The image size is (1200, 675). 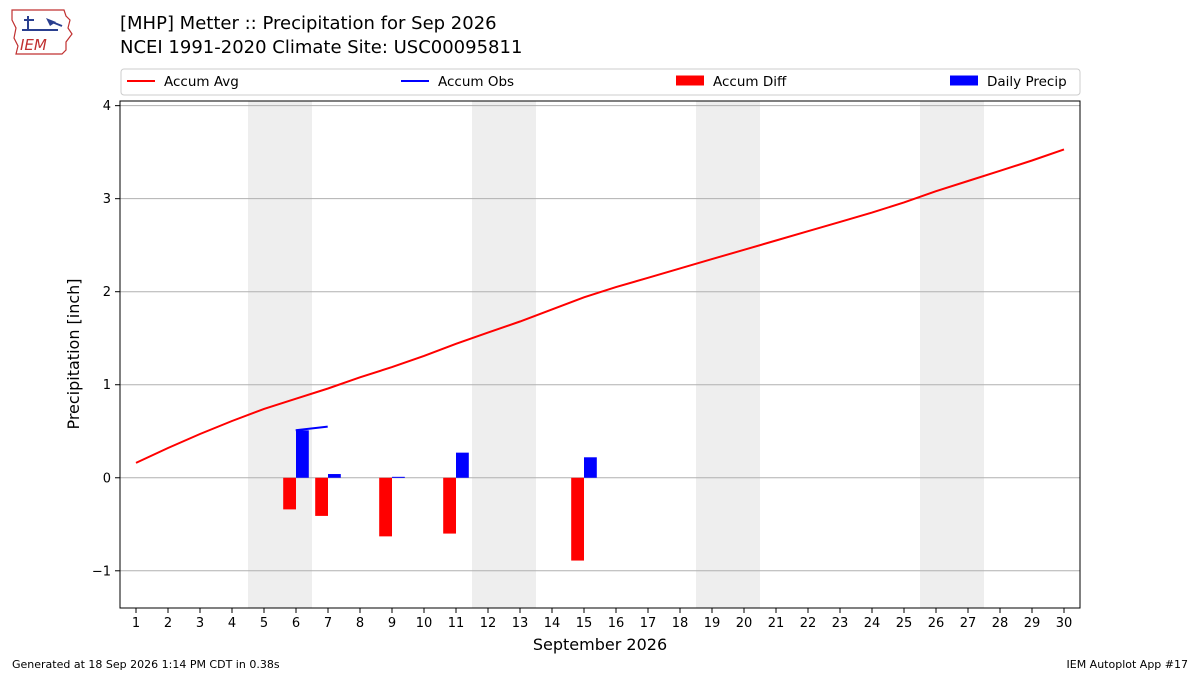 What do you see at coordinates (476, 82) in the screenshot?
I see `legend-label: Accum Obs` at bounding box center [476, 82].